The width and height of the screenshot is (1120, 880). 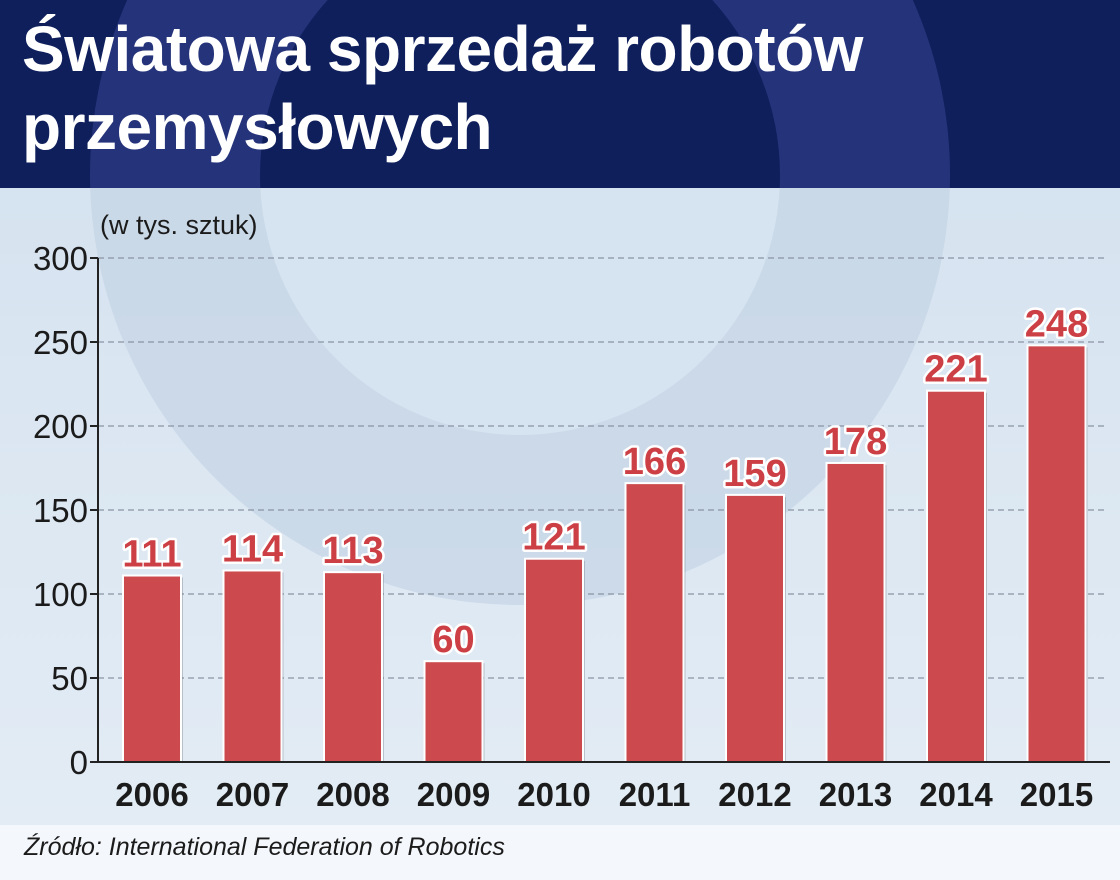 I want to click on y-tick-label: 300, so click(x=60, y=258).